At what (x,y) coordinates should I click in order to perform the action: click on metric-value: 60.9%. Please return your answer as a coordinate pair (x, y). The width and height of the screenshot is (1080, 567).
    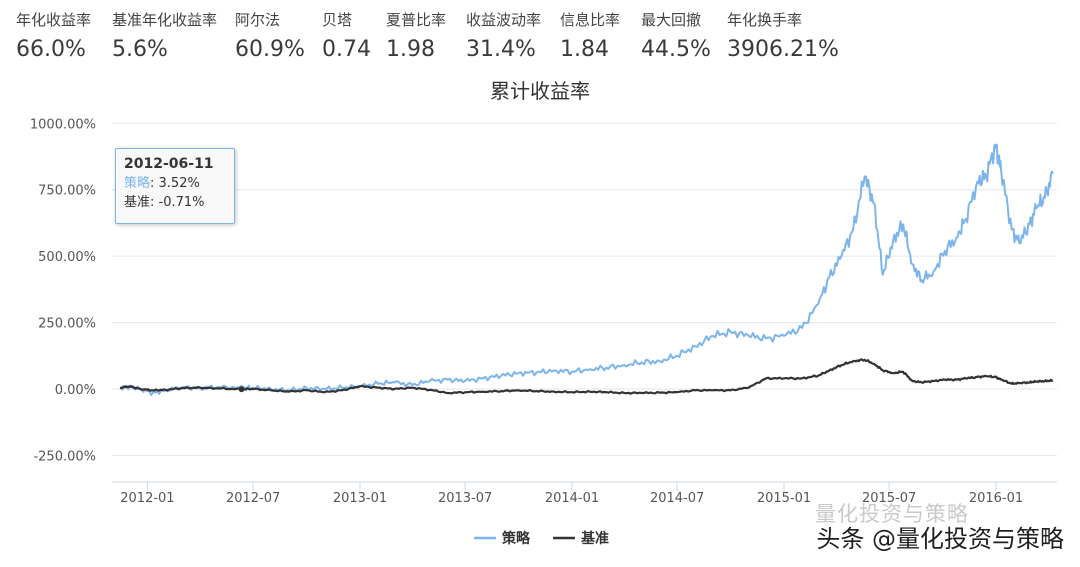
    Looking at the image, I should click on (270, 49).